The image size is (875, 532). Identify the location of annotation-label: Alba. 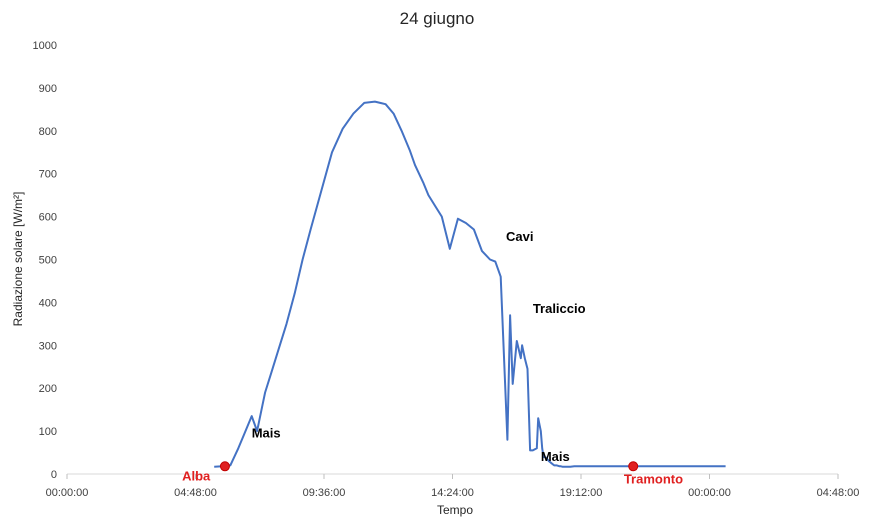
(196, 475).